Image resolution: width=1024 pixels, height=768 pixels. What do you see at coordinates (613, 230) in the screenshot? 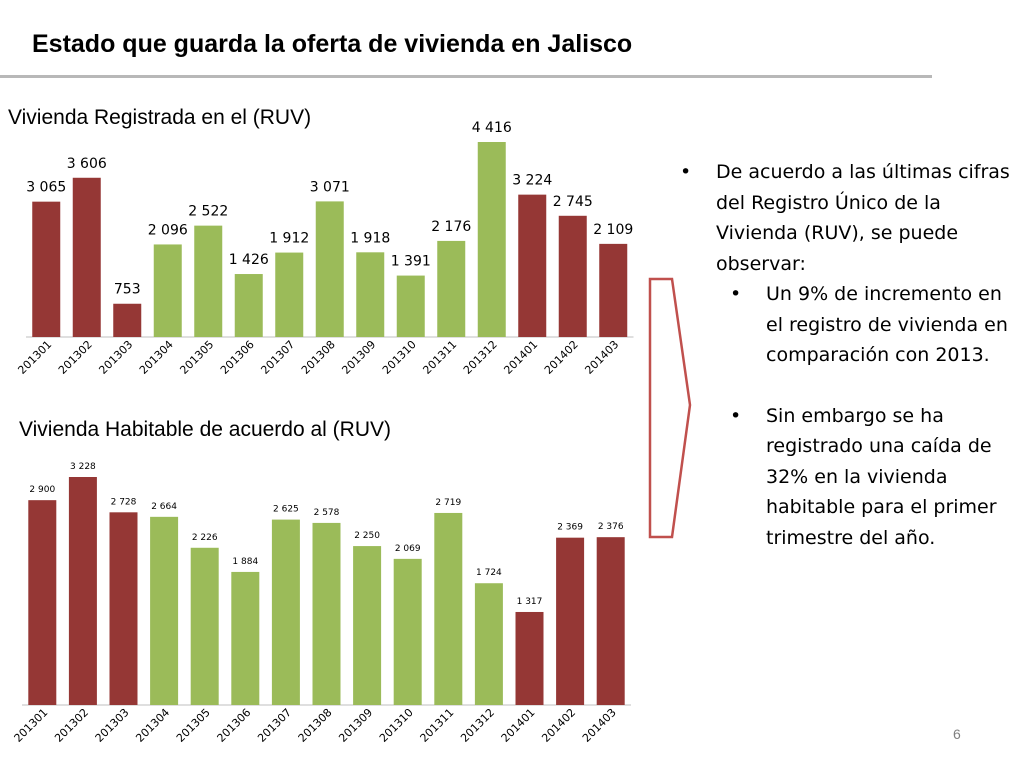
I see `data-label: 2 109` at bounding box center [613, 230].